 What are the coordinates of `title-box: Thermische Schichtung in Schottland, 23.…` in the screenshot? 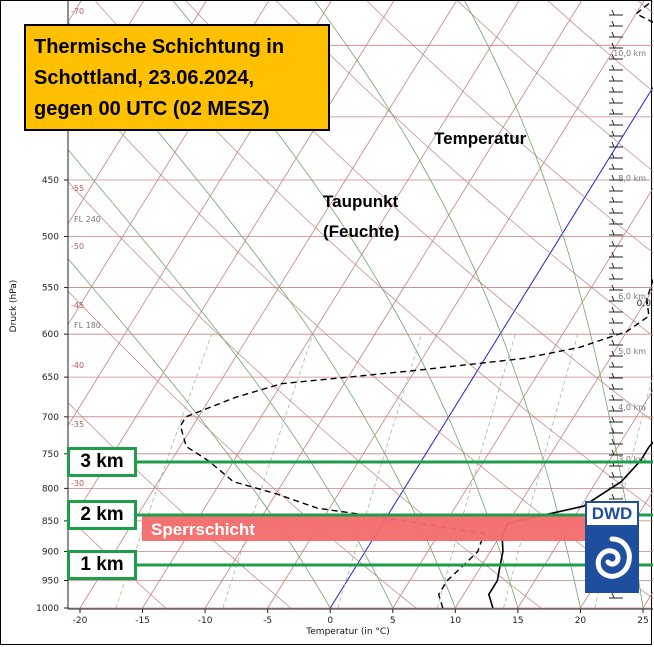 It's located at (177, 77).